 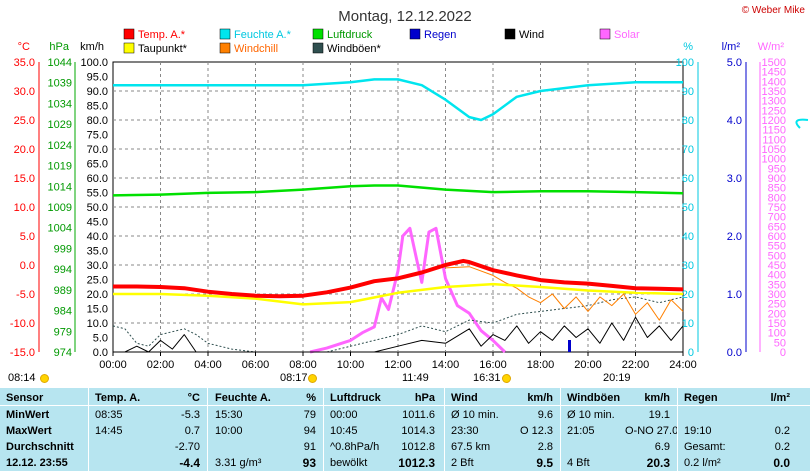 What do you see at coordinates (591, 415) in the screenshot?
I see `table-cell: Ø 10 min.` at bounding box center [591, 415].